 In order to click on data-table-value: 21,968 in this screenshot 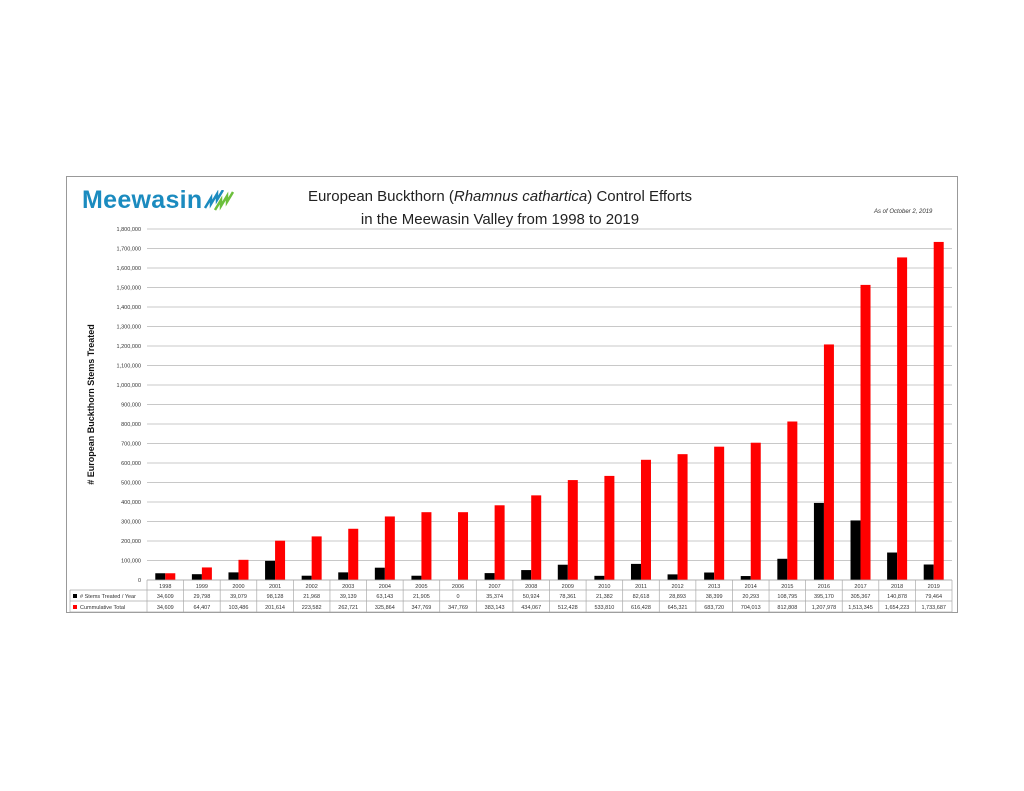, I will do `click(311, 597)`.